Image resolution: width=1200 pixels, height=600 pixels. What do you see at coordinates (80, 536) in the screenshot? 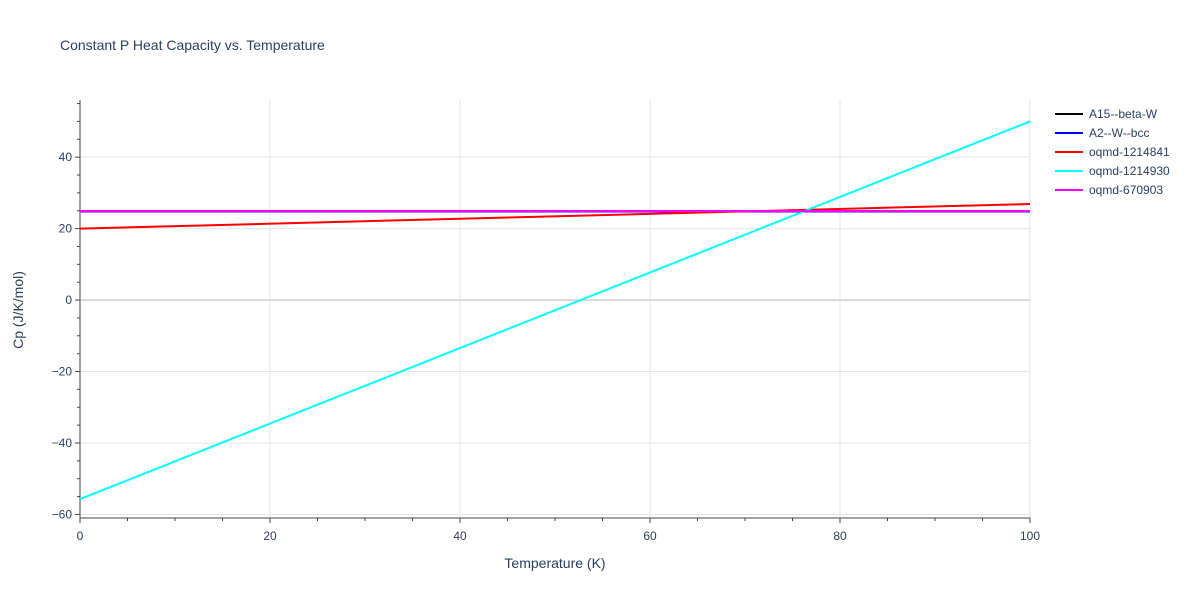
I see `x-tick-label: 0` at bounding box center [80, 536].